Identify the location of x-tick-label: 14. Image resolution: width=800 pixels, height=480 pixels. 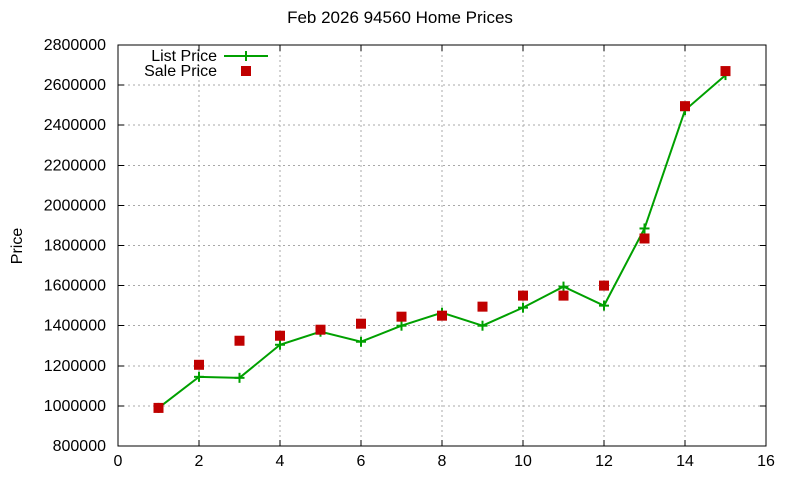
(685, 461).